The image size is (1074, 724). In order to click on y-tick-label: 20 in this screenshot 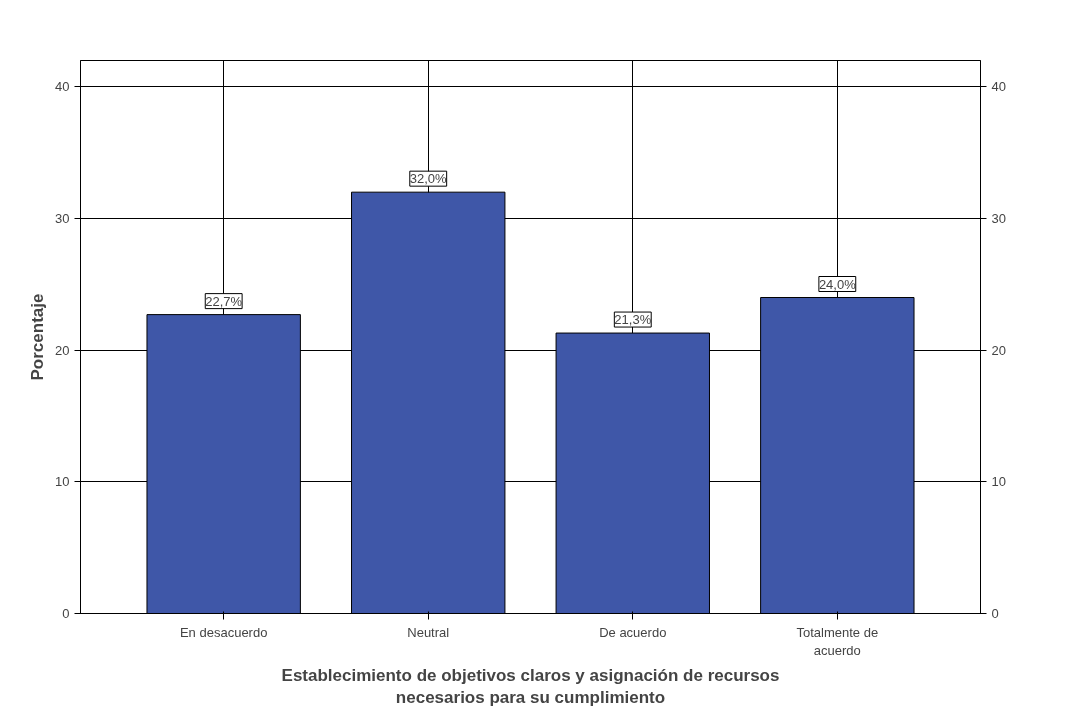, I will do `click(62, 350)`.